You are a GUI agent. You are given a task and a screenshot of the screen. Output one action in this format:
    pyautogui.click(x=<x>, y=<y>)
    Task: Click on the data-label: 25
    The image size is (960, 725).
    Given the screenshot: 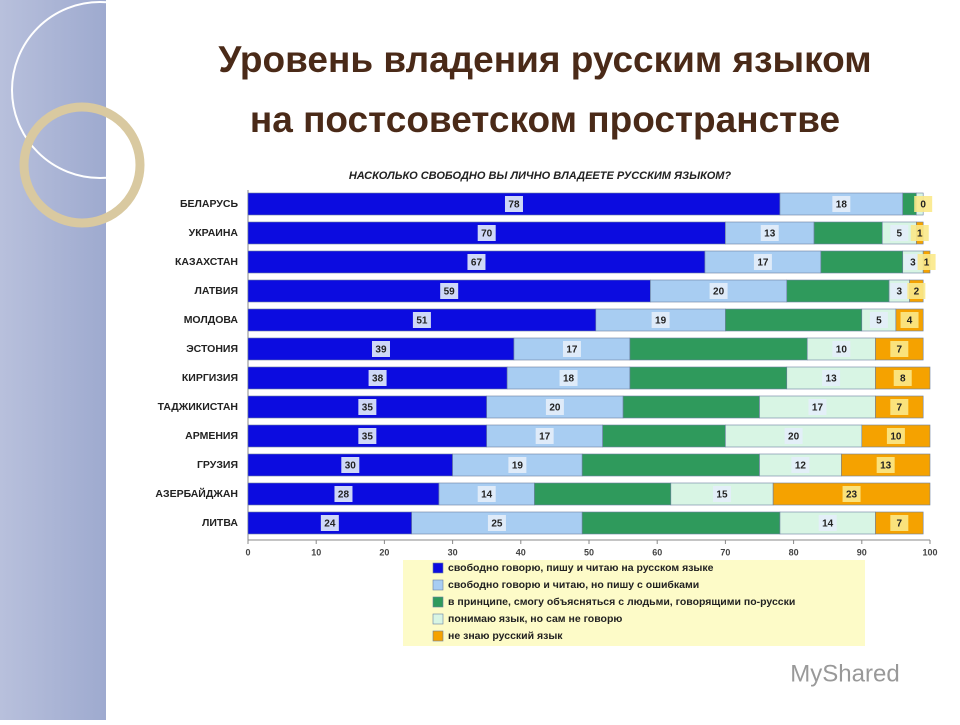 What is the action you would take?
    pyautogui.click(x=497, y=524)
    